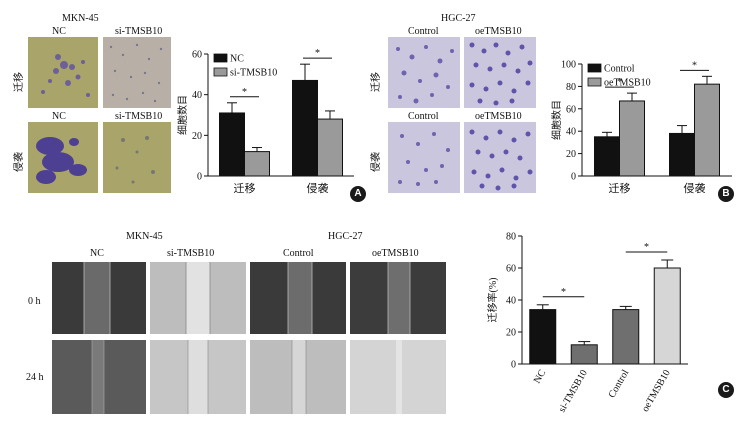 The image size is (746, 429). What do you see at coordinates (573, 391) in the screenshot?
I see `chart-c-x-tick-label: si-TMSB10` at bounding box center [573, 391].